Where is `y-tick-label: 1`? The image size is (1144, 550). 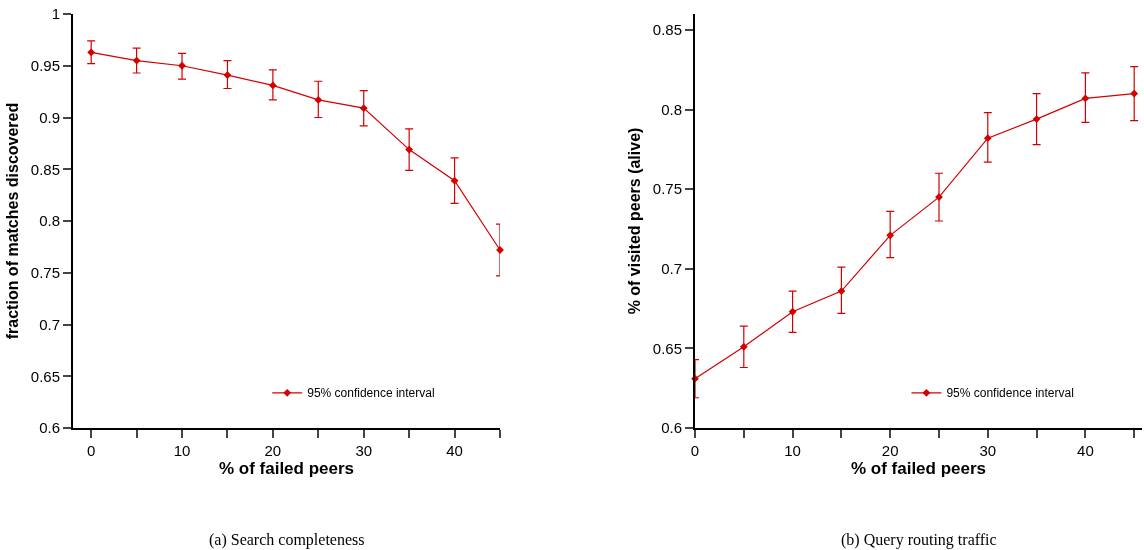
y-tick-label: 1 is located at coordinates (55, 14).